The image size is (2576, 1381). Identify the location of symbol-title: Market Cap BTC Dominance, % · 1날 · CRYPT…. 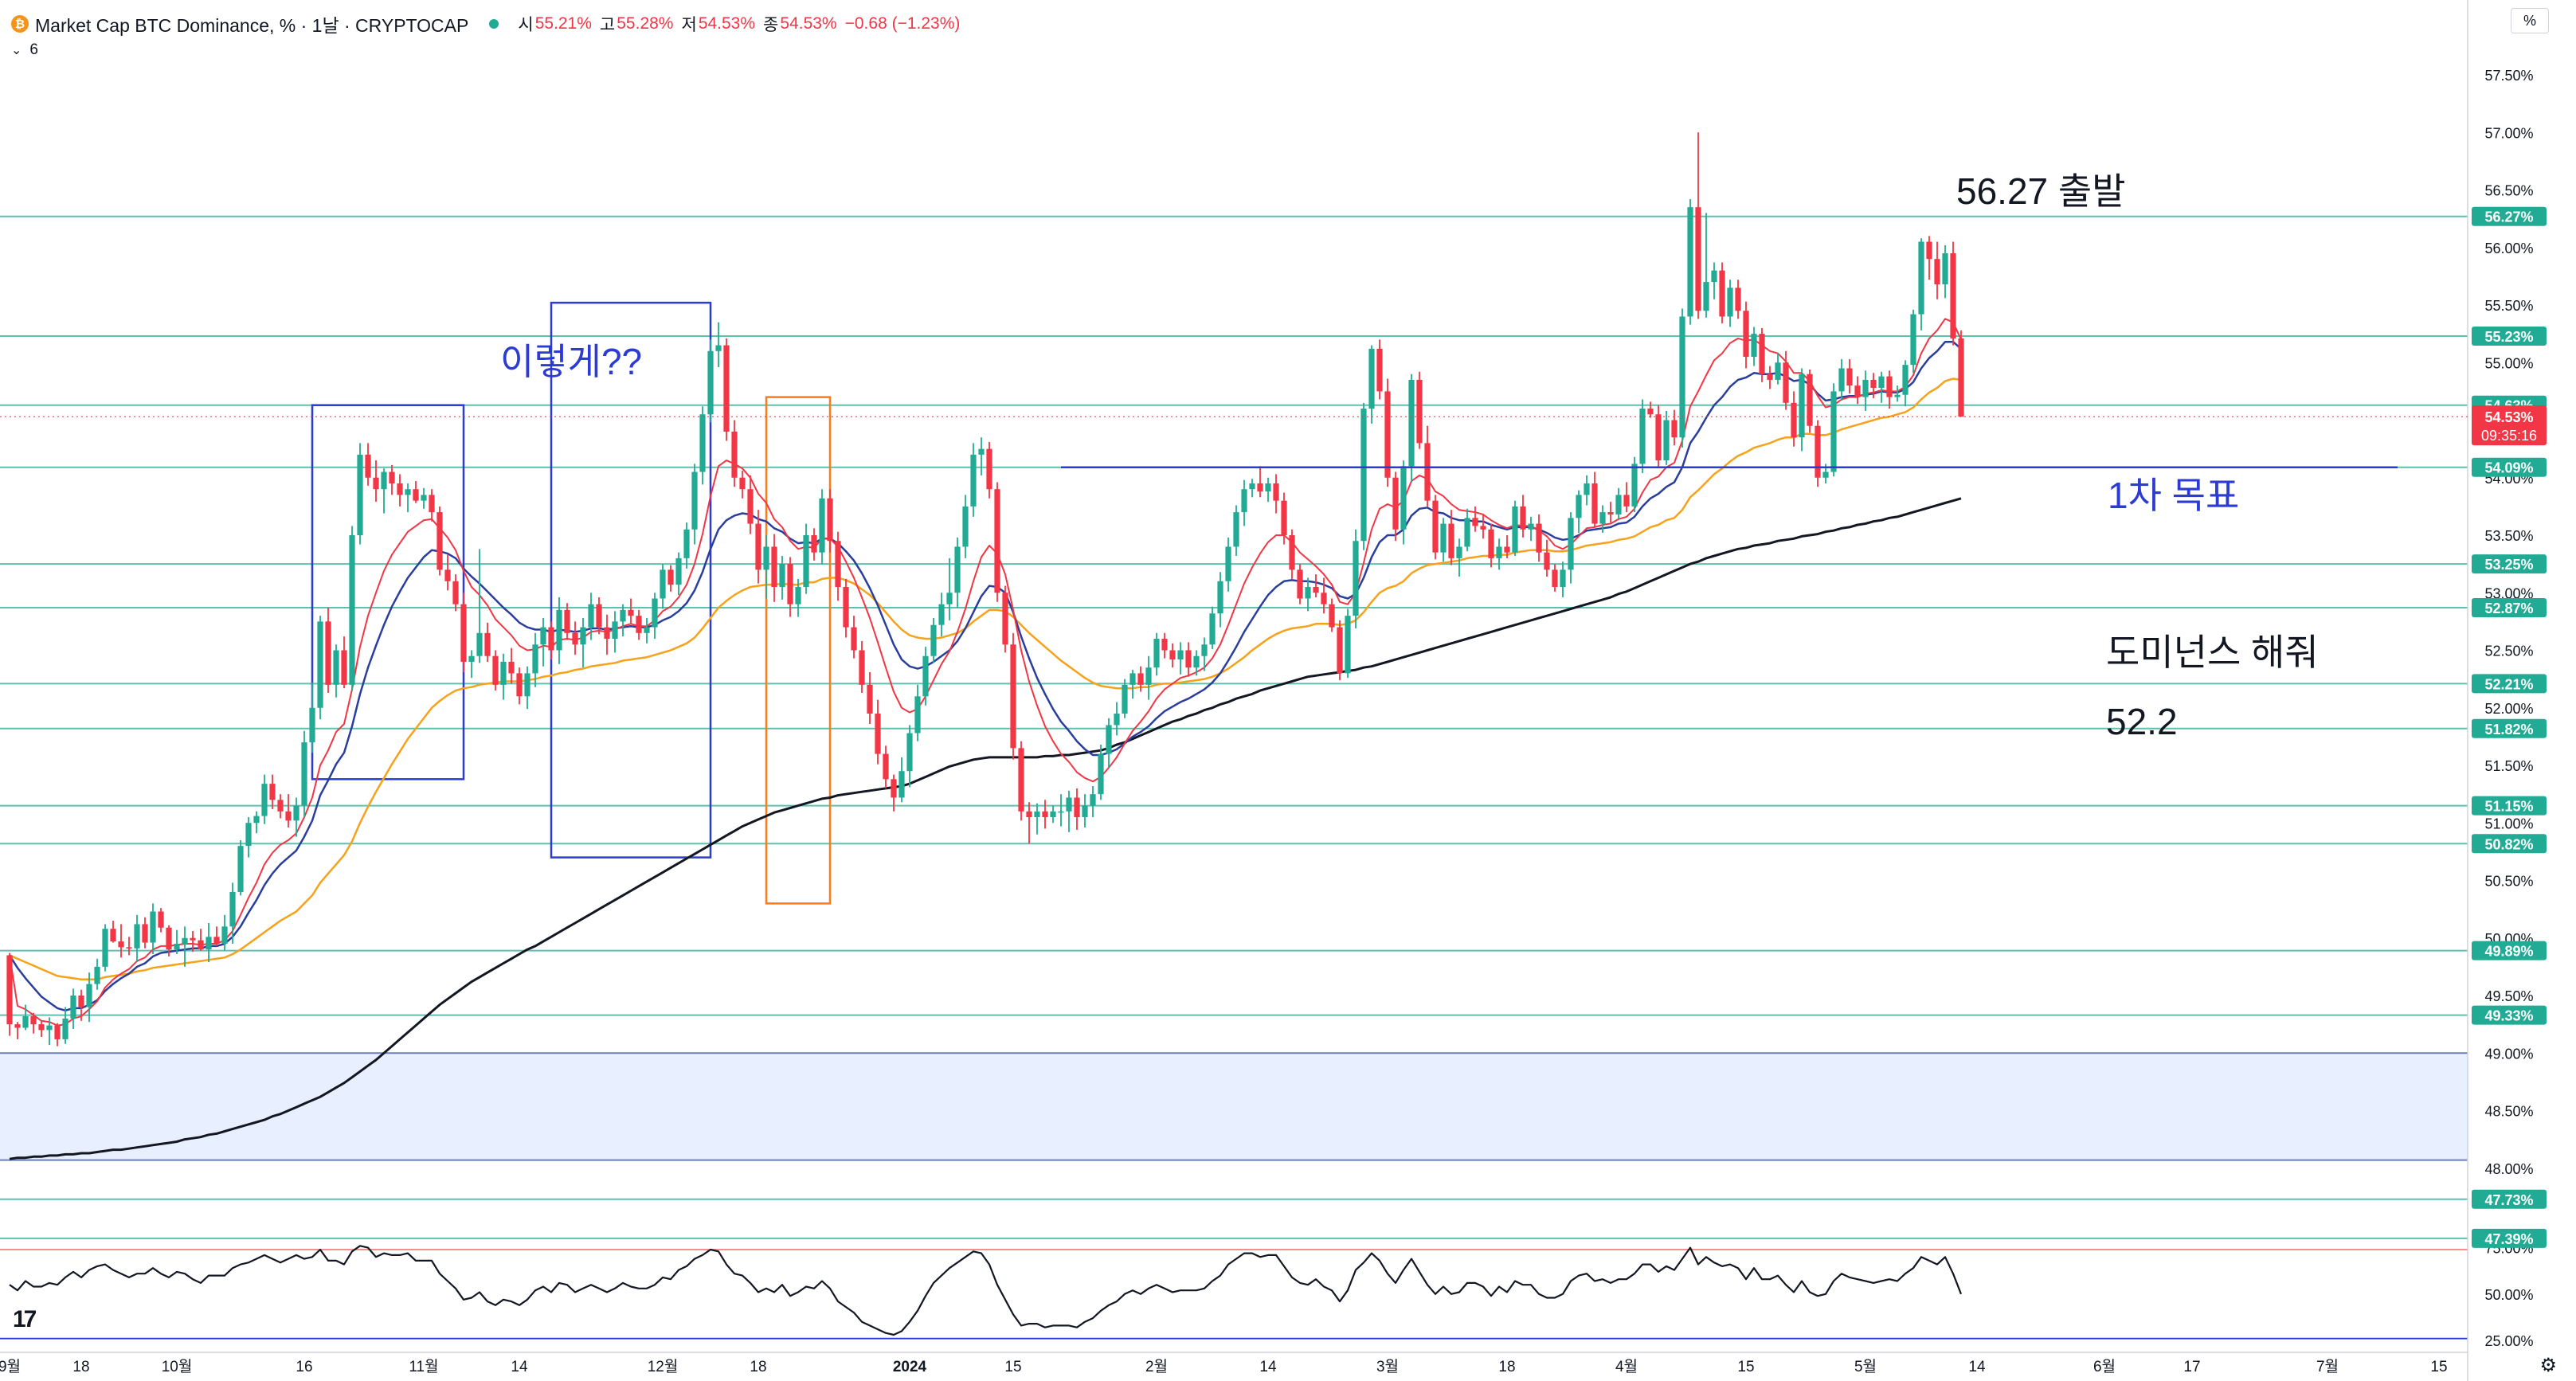
(252, 25).